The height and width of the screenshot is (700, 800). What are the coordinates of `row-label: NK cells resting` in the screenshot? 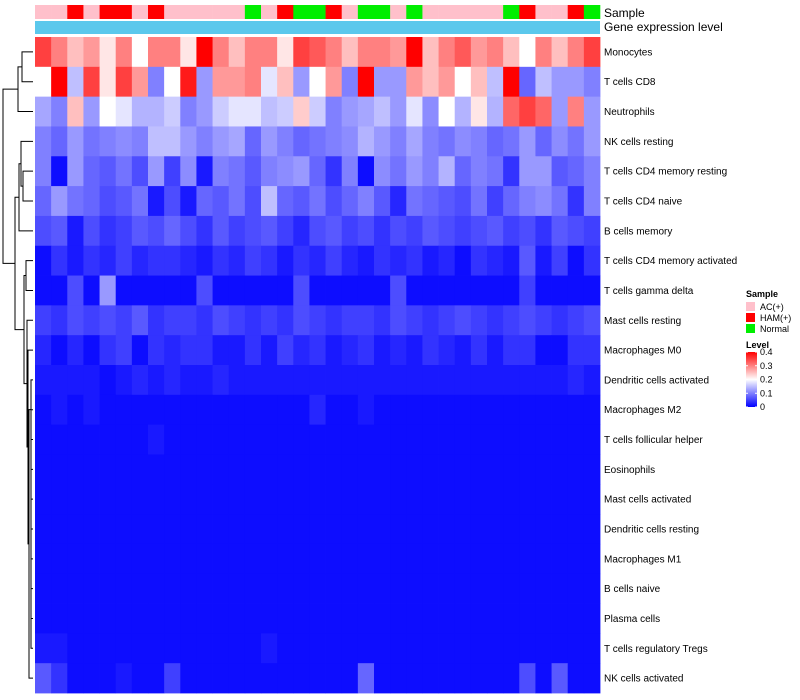 It's located at (638, 142).